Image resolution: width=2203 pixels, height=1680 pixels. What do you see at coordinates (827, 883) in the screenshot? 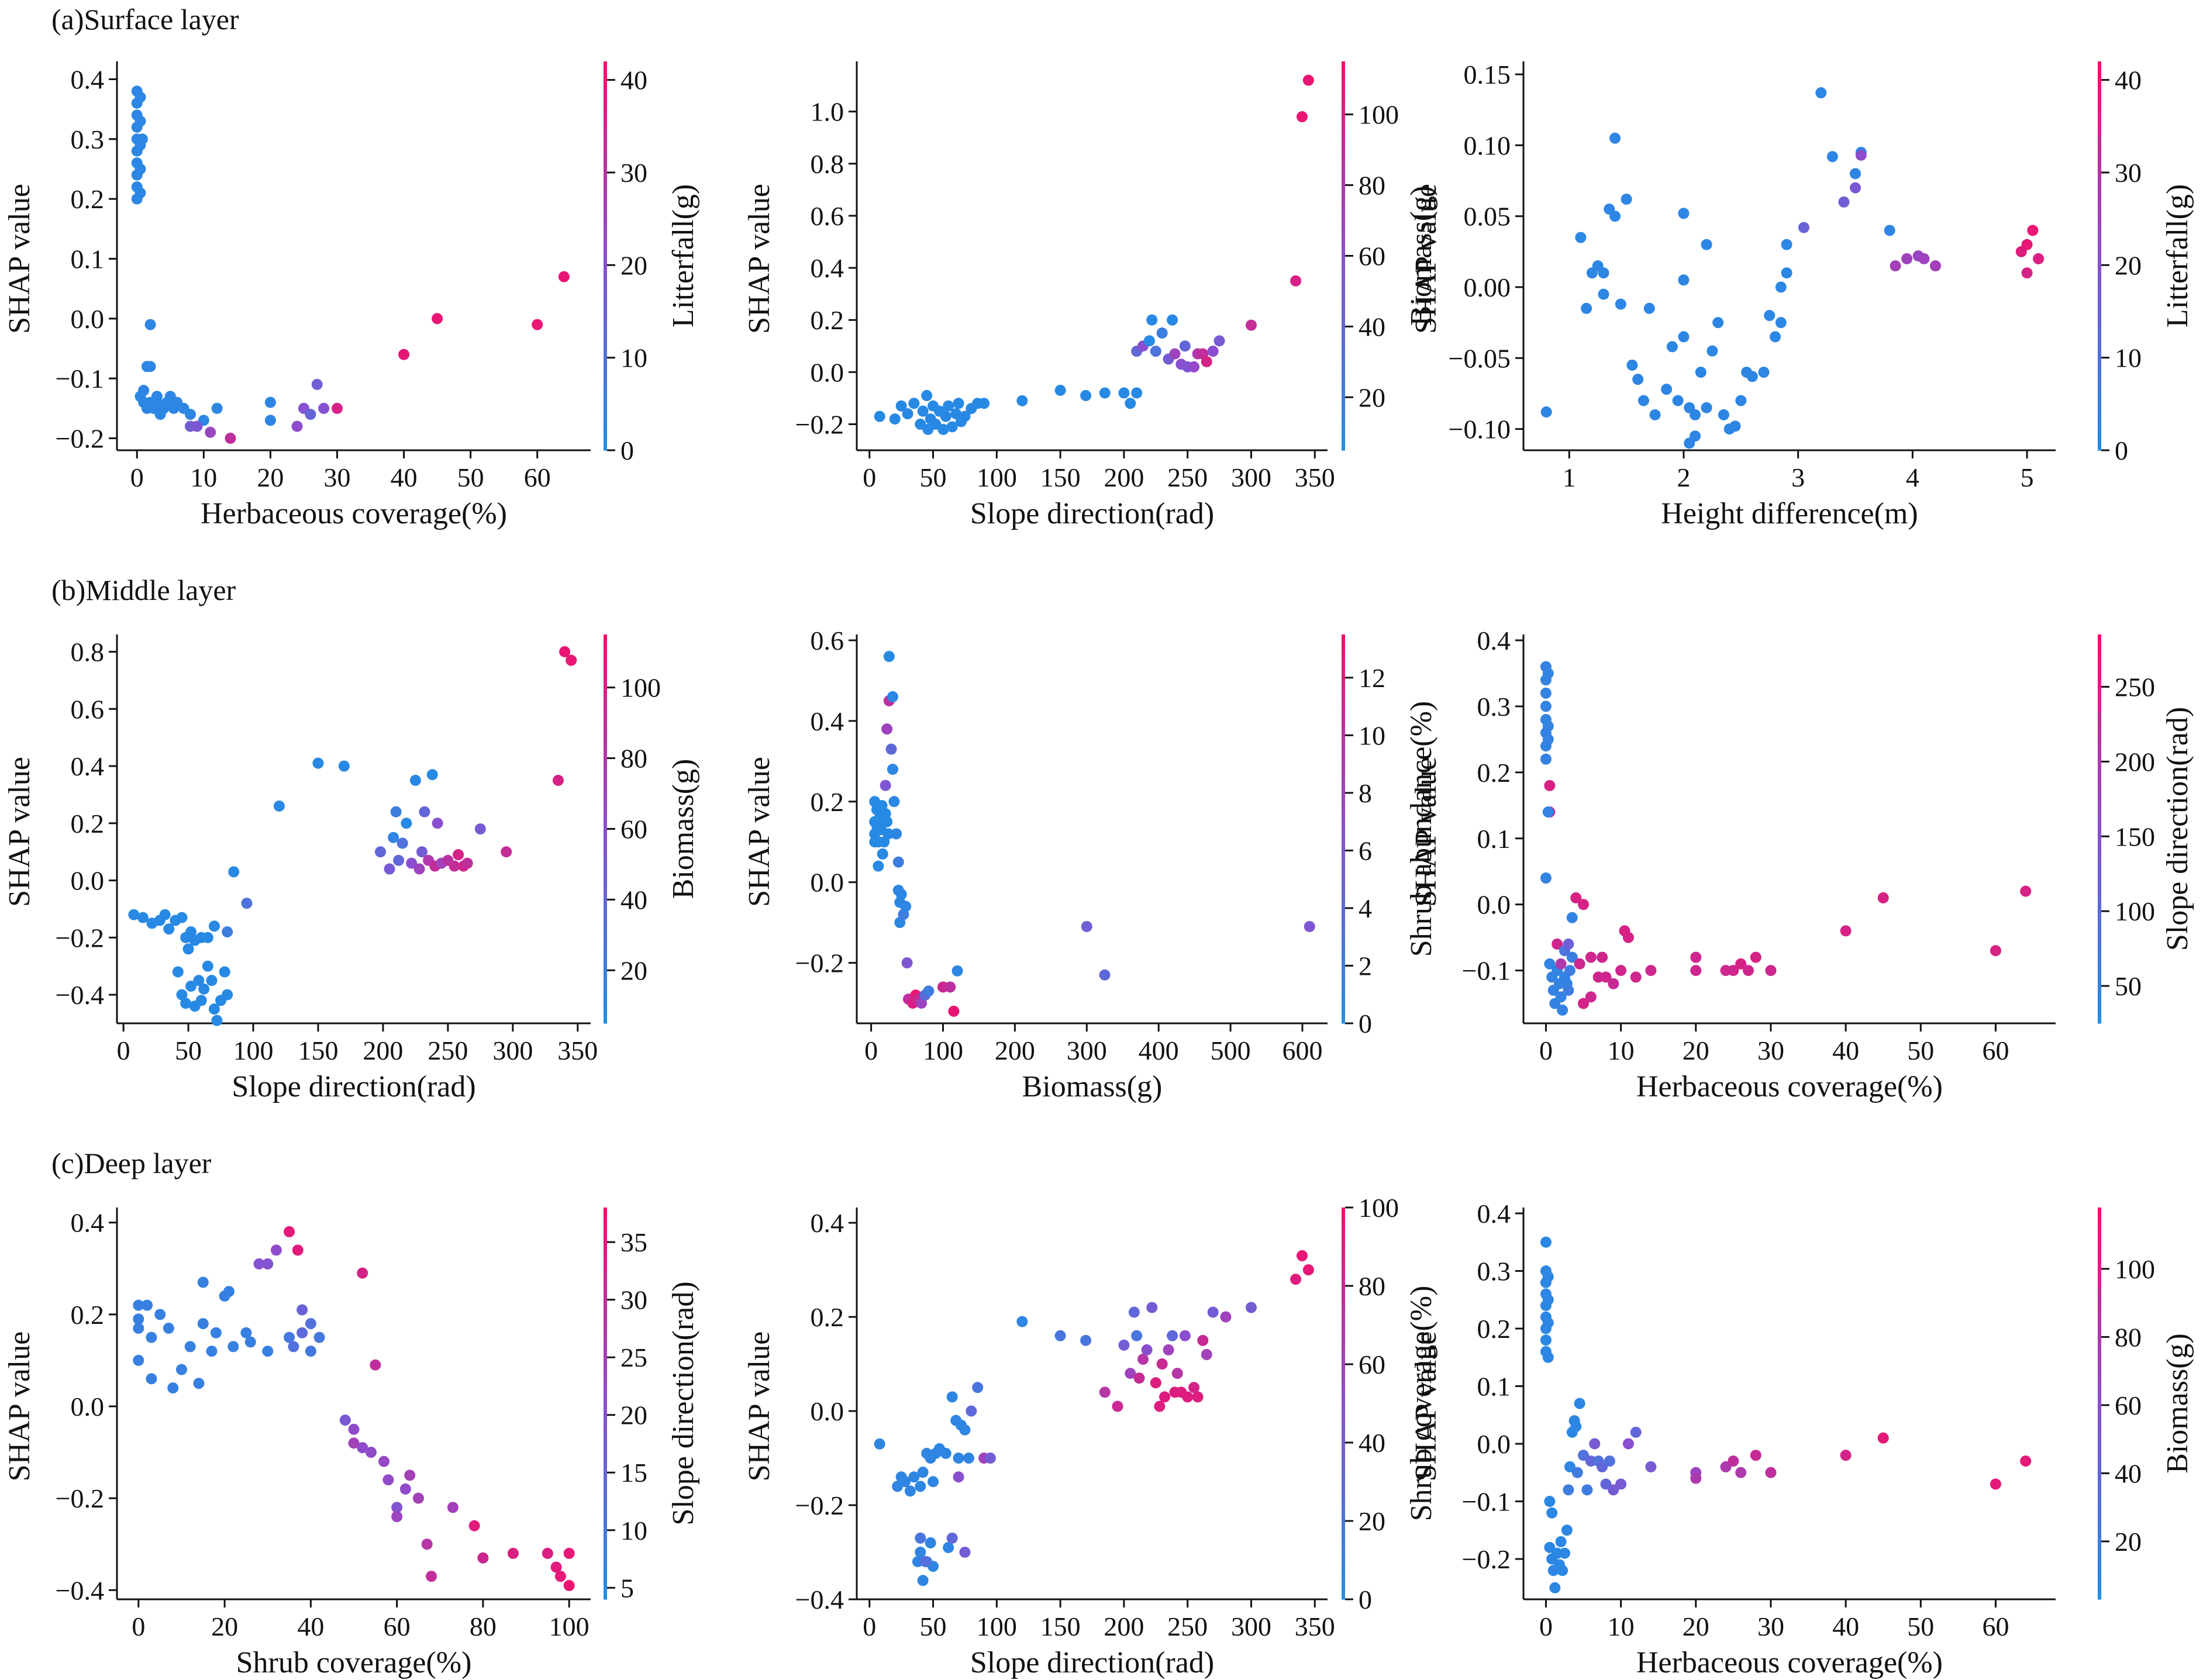
I see `y-tick-label: 0.0` at bounding box center [827, 883].